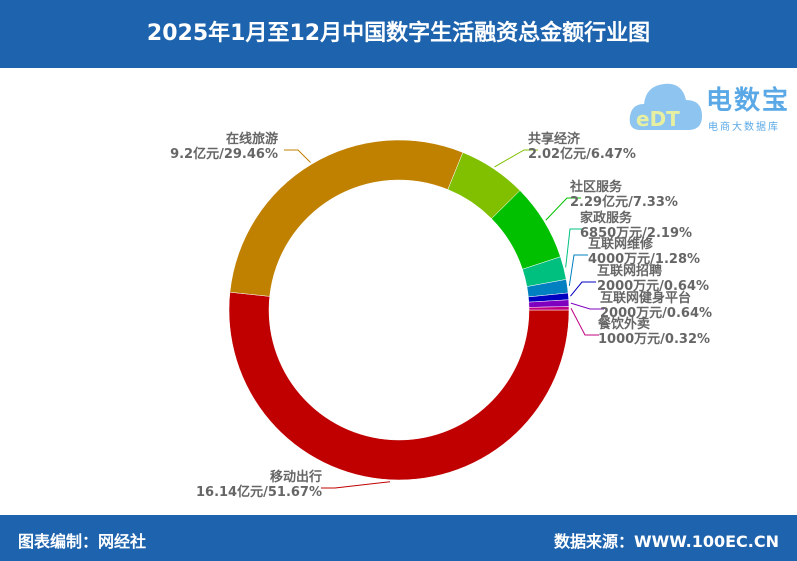  Describe the element at coordinates (748, 101) in the screenshot. I see `logo-text: 电数宝` at that location.